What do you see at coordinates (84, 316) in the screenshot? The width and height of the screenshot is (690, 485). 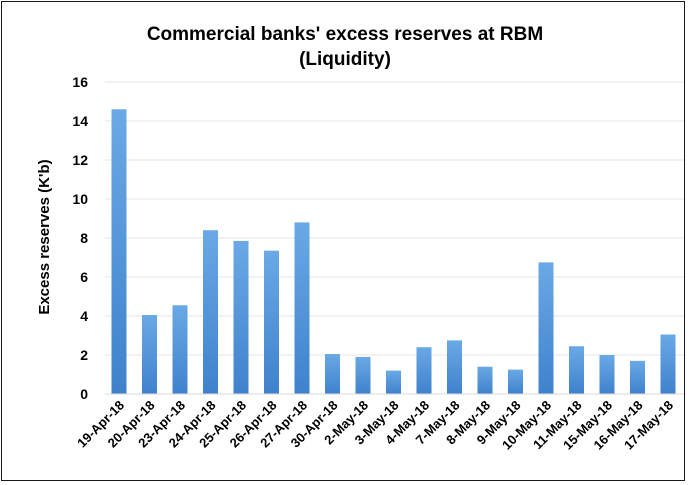 I see `y-tick-label: 4` at bounding box center [84, 316].